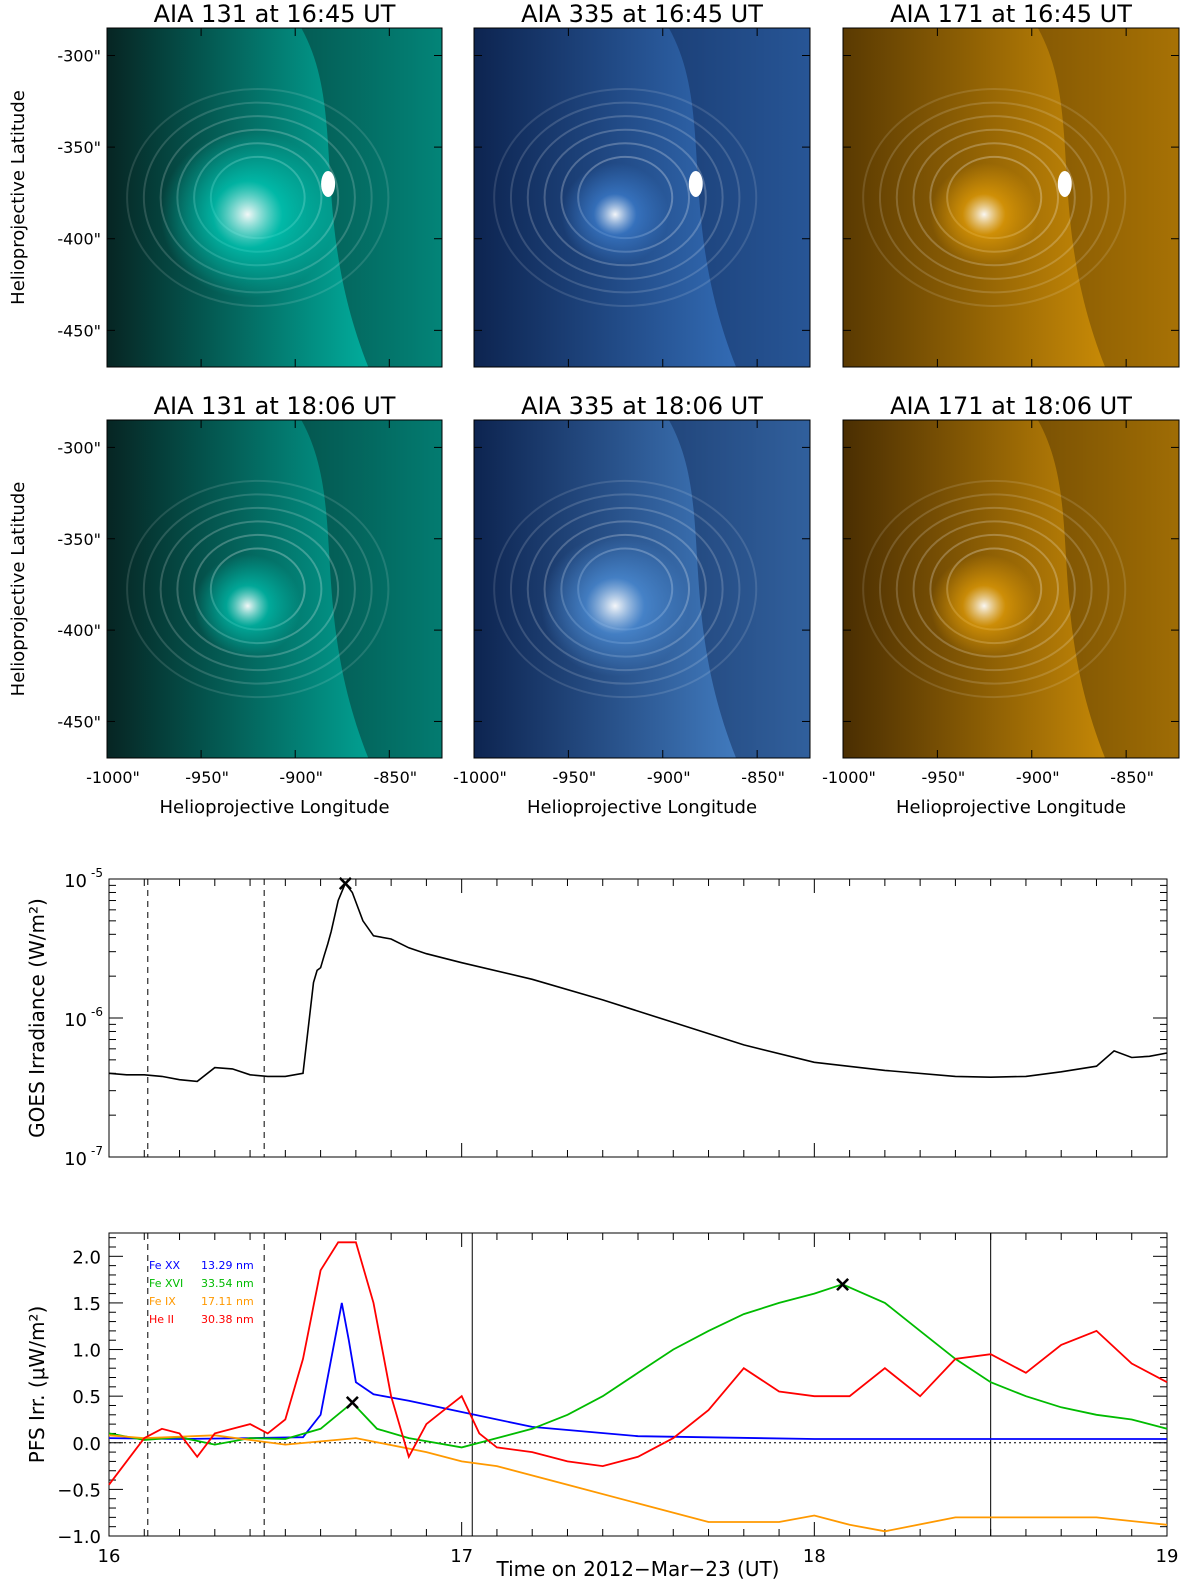 Image resolution: width=1200 pixels, height=1579 pixels. Describe the element at coordinates (161, 1319) in the screenshot. I see `legend-name: He II` at that location.